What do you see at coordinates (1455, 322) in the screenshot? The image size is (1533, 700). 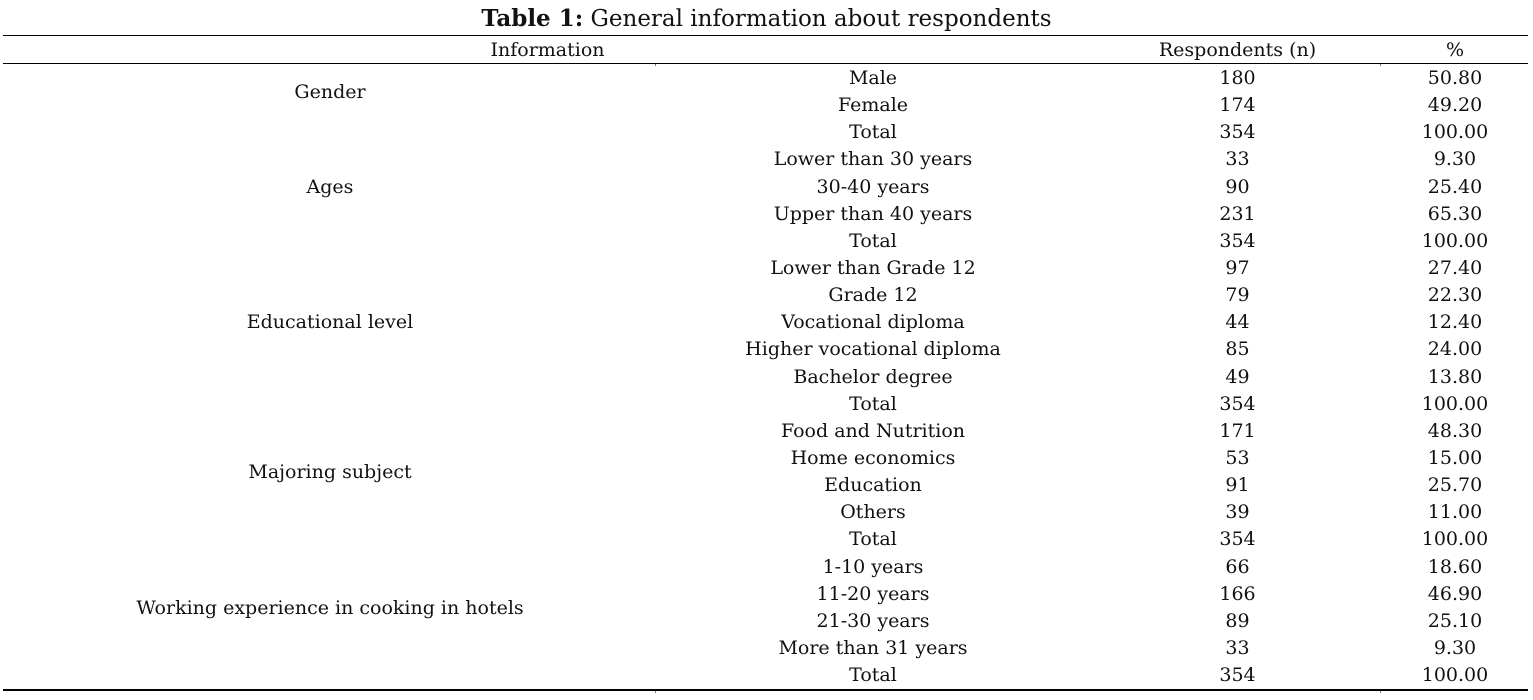 I see `percent-cell: 12.40` at bounding box center [1455, 322].